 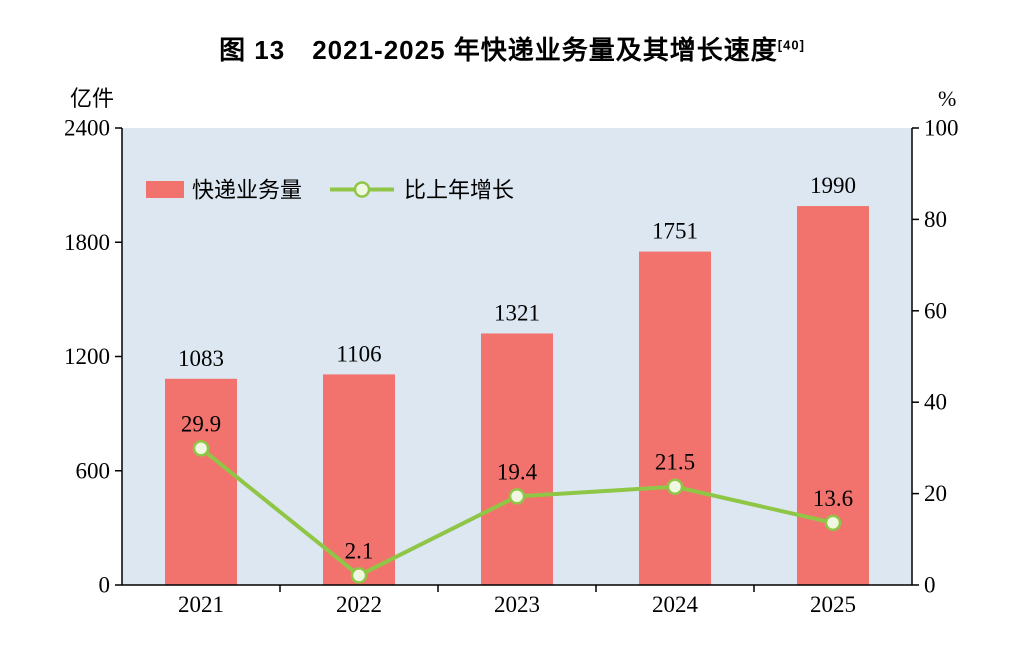 I want to click on bar-value-label-2022: 1106, so click(x=358, y=353).